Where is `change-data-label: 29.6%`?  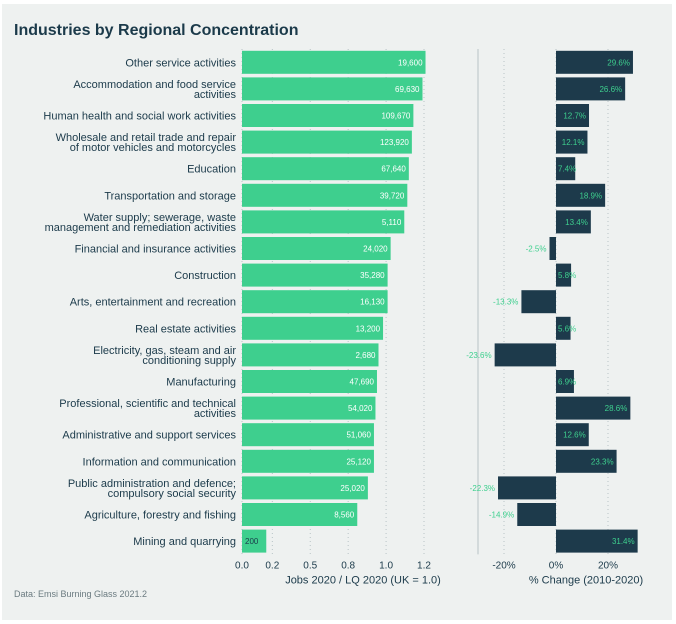
change-data-label: 29.6% is located at coordinates (618, 62).